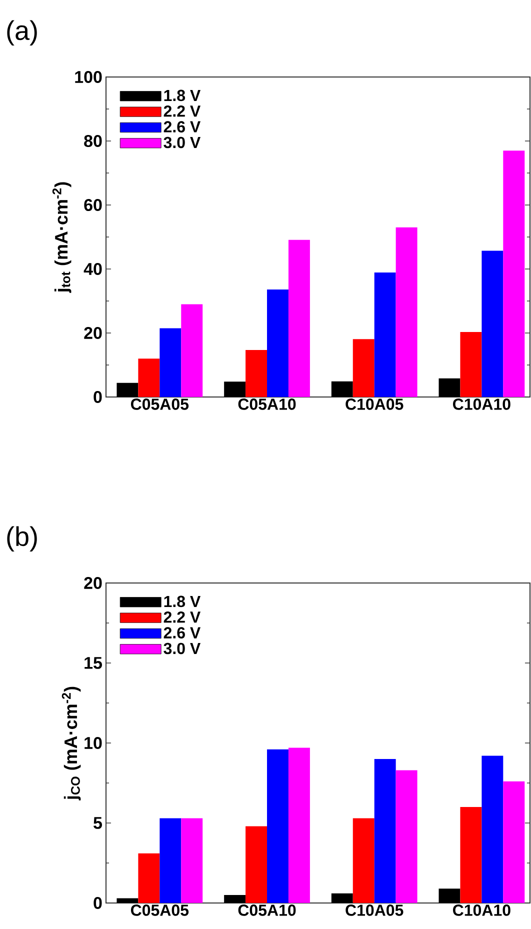 Image resolution: width=531 pixels, height=929 pixels. I want to click on y-tick-label: 40, so click(93, 269).